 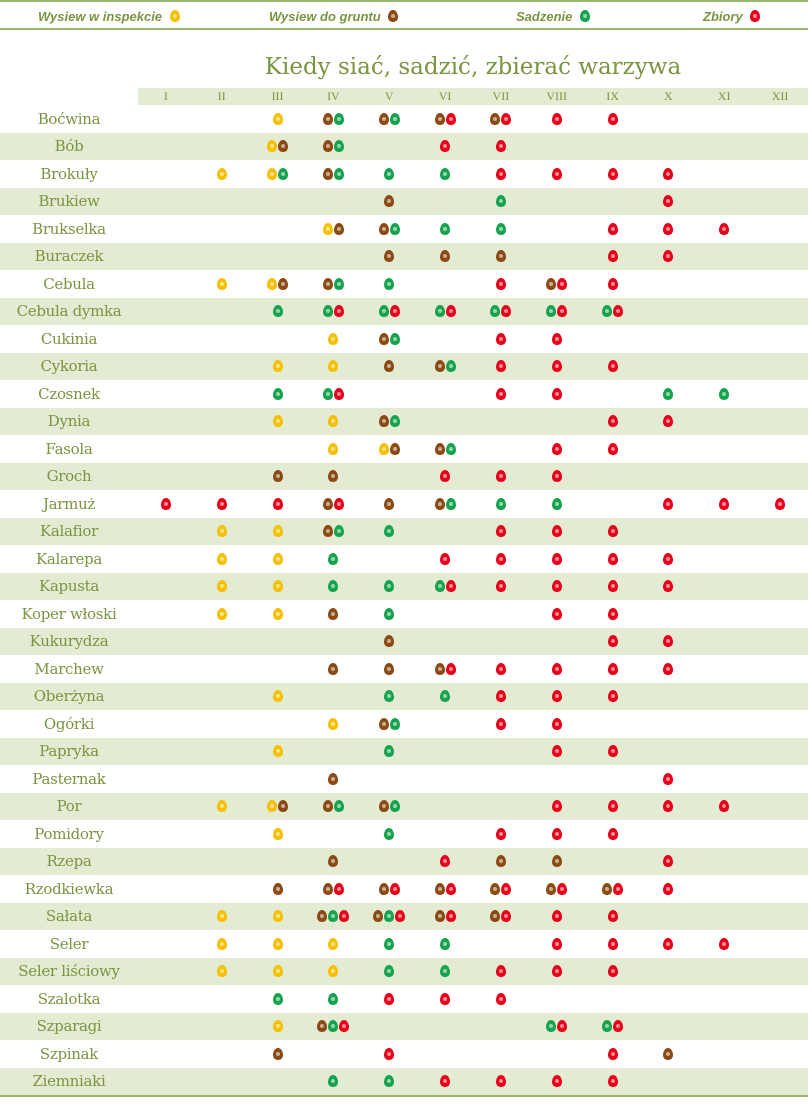 I want to click on month-label: XI, so click(x=724, y=96).